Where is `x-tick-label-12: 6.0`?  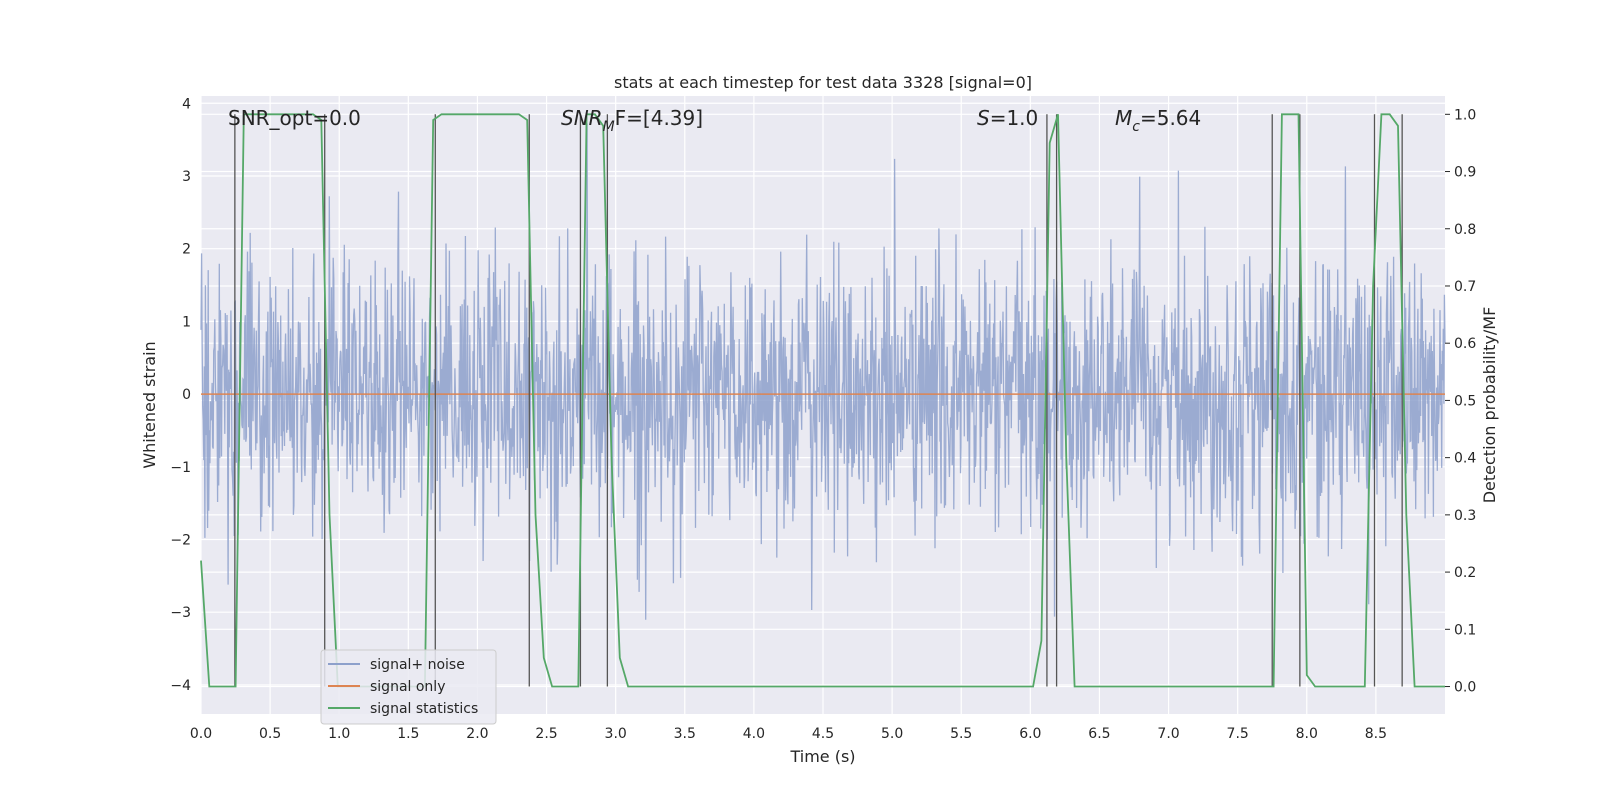
x-tick-label-12: 6.0 is located at coordinates (1030, 734).